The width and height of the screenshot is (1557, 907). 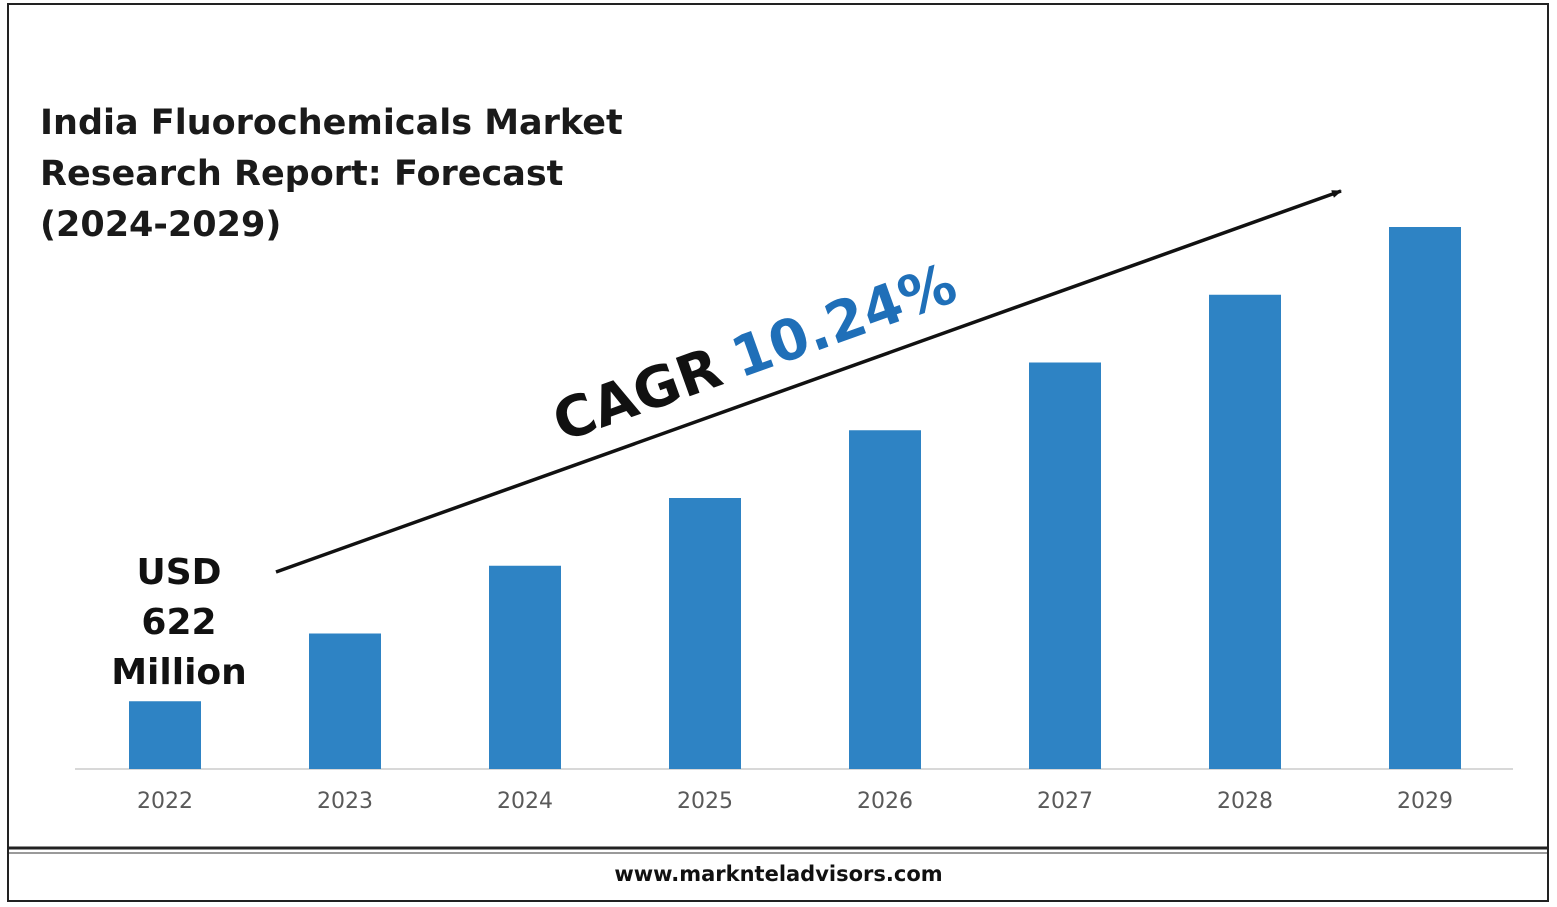 What do you see at coordinates (165, 735) in the screenshot?
I see `bar-2022` at bounding box center [165, 735].